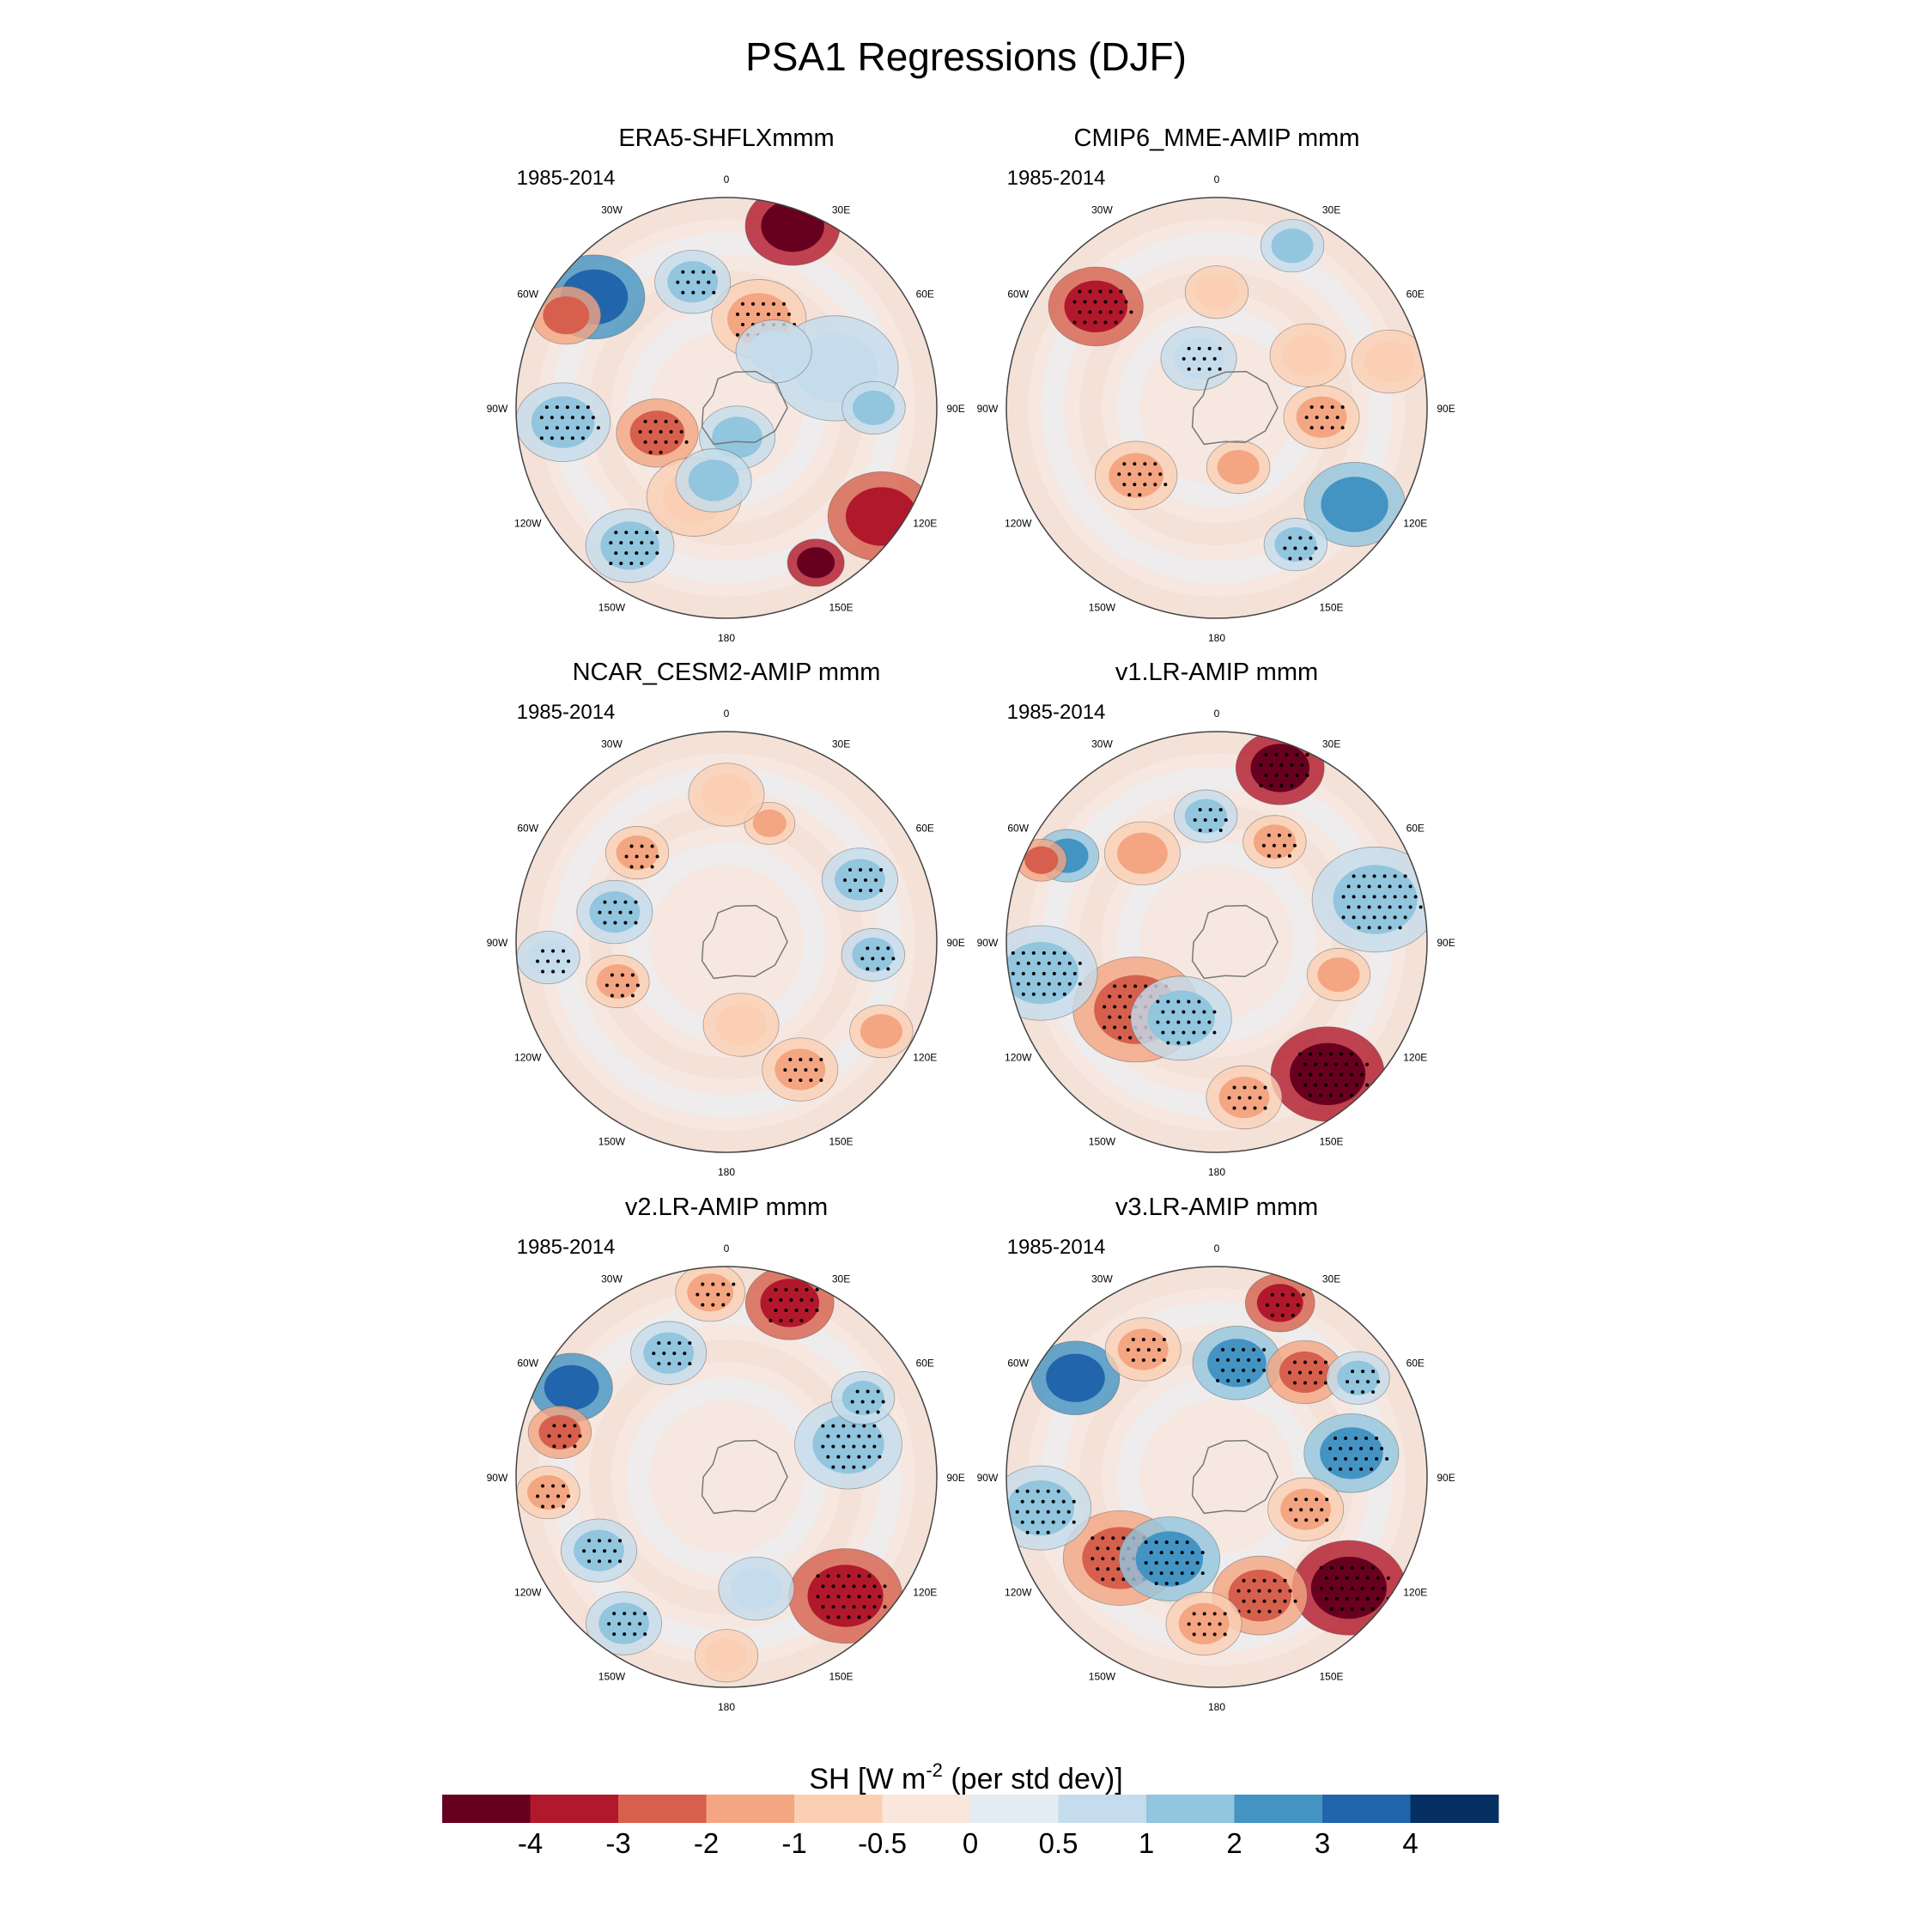 The height and width of the screenshot is (1932, 1932). What do you see at coordinates (612, 1676) in the screenshot?
I see `longitude-label: 150W` at bounding box center [612, 1676].